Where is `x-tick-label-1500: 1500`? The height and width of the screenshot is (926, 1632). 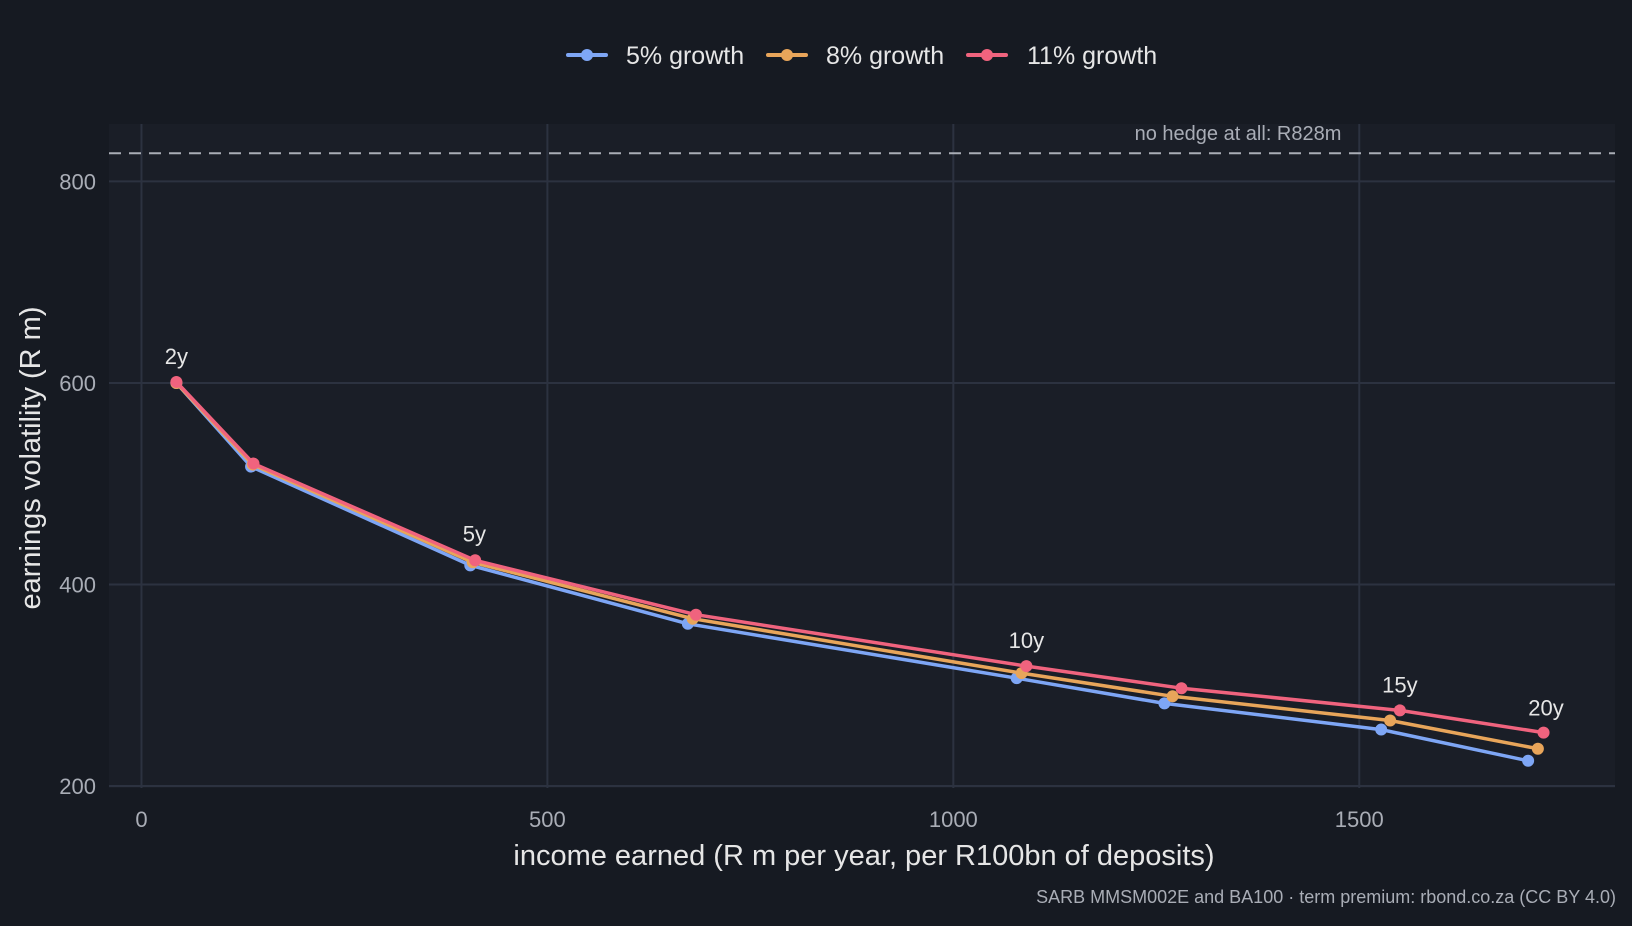
x-tick-label-1500: 1500 is located at coordinates (1359, 819).